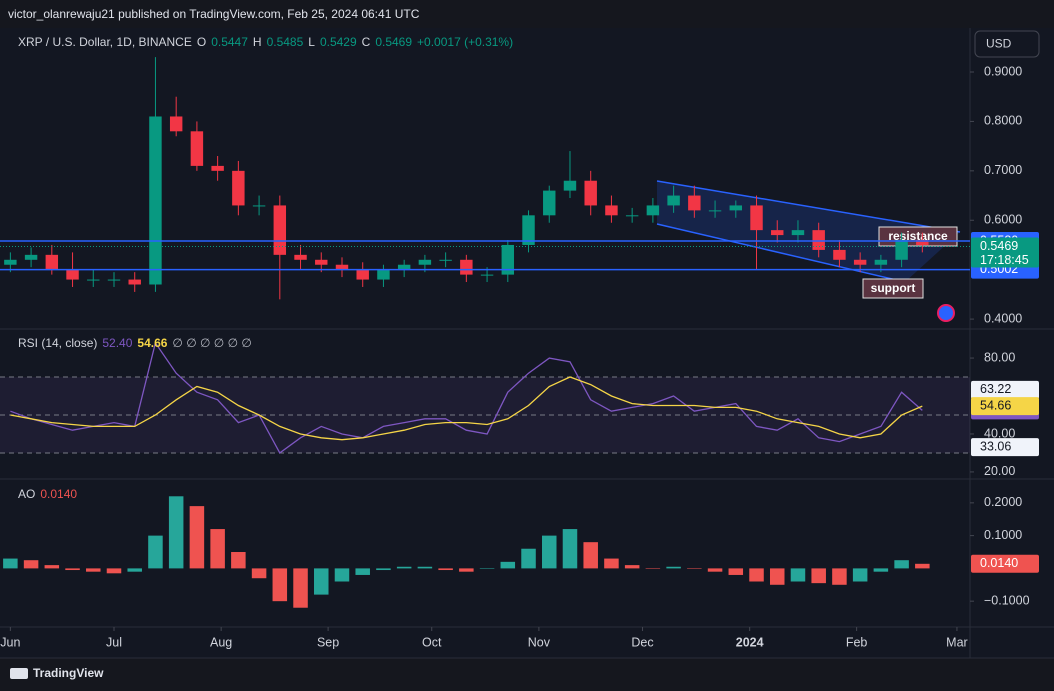 The width and height of the screenshot is (1054, 691). I want to click on x-tick-label: Mar, so click(957, 642).